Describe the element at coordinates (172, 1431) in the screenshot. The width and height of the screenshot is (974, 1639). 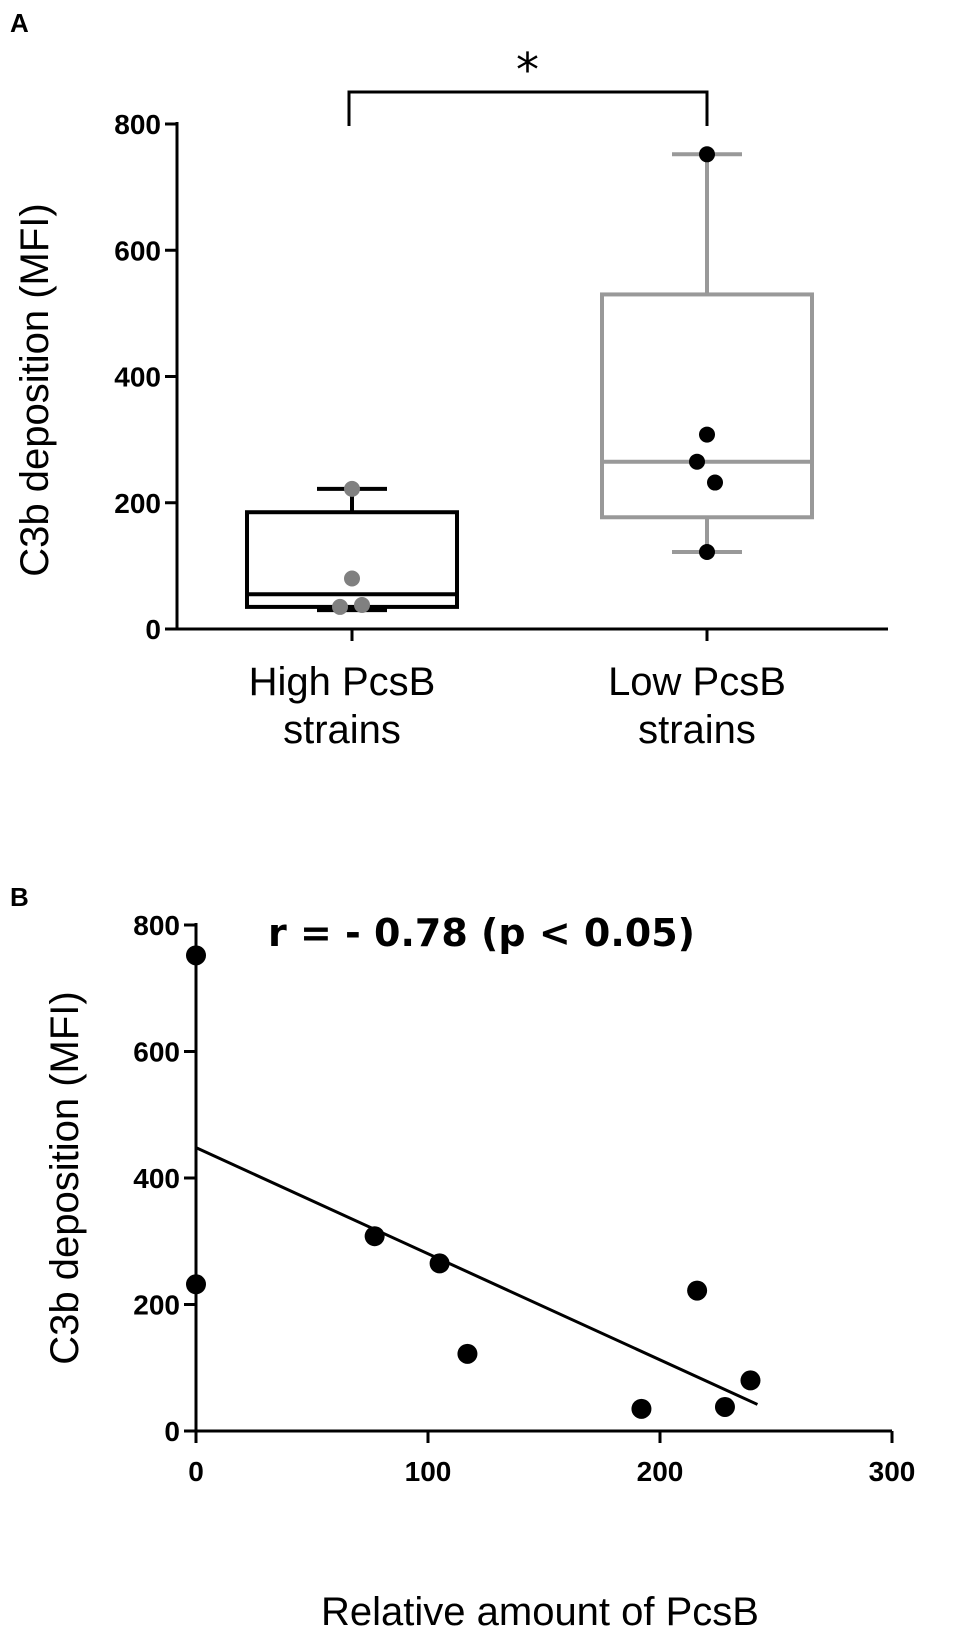
I see `panel-b-y-tick-label: 0` at that location.